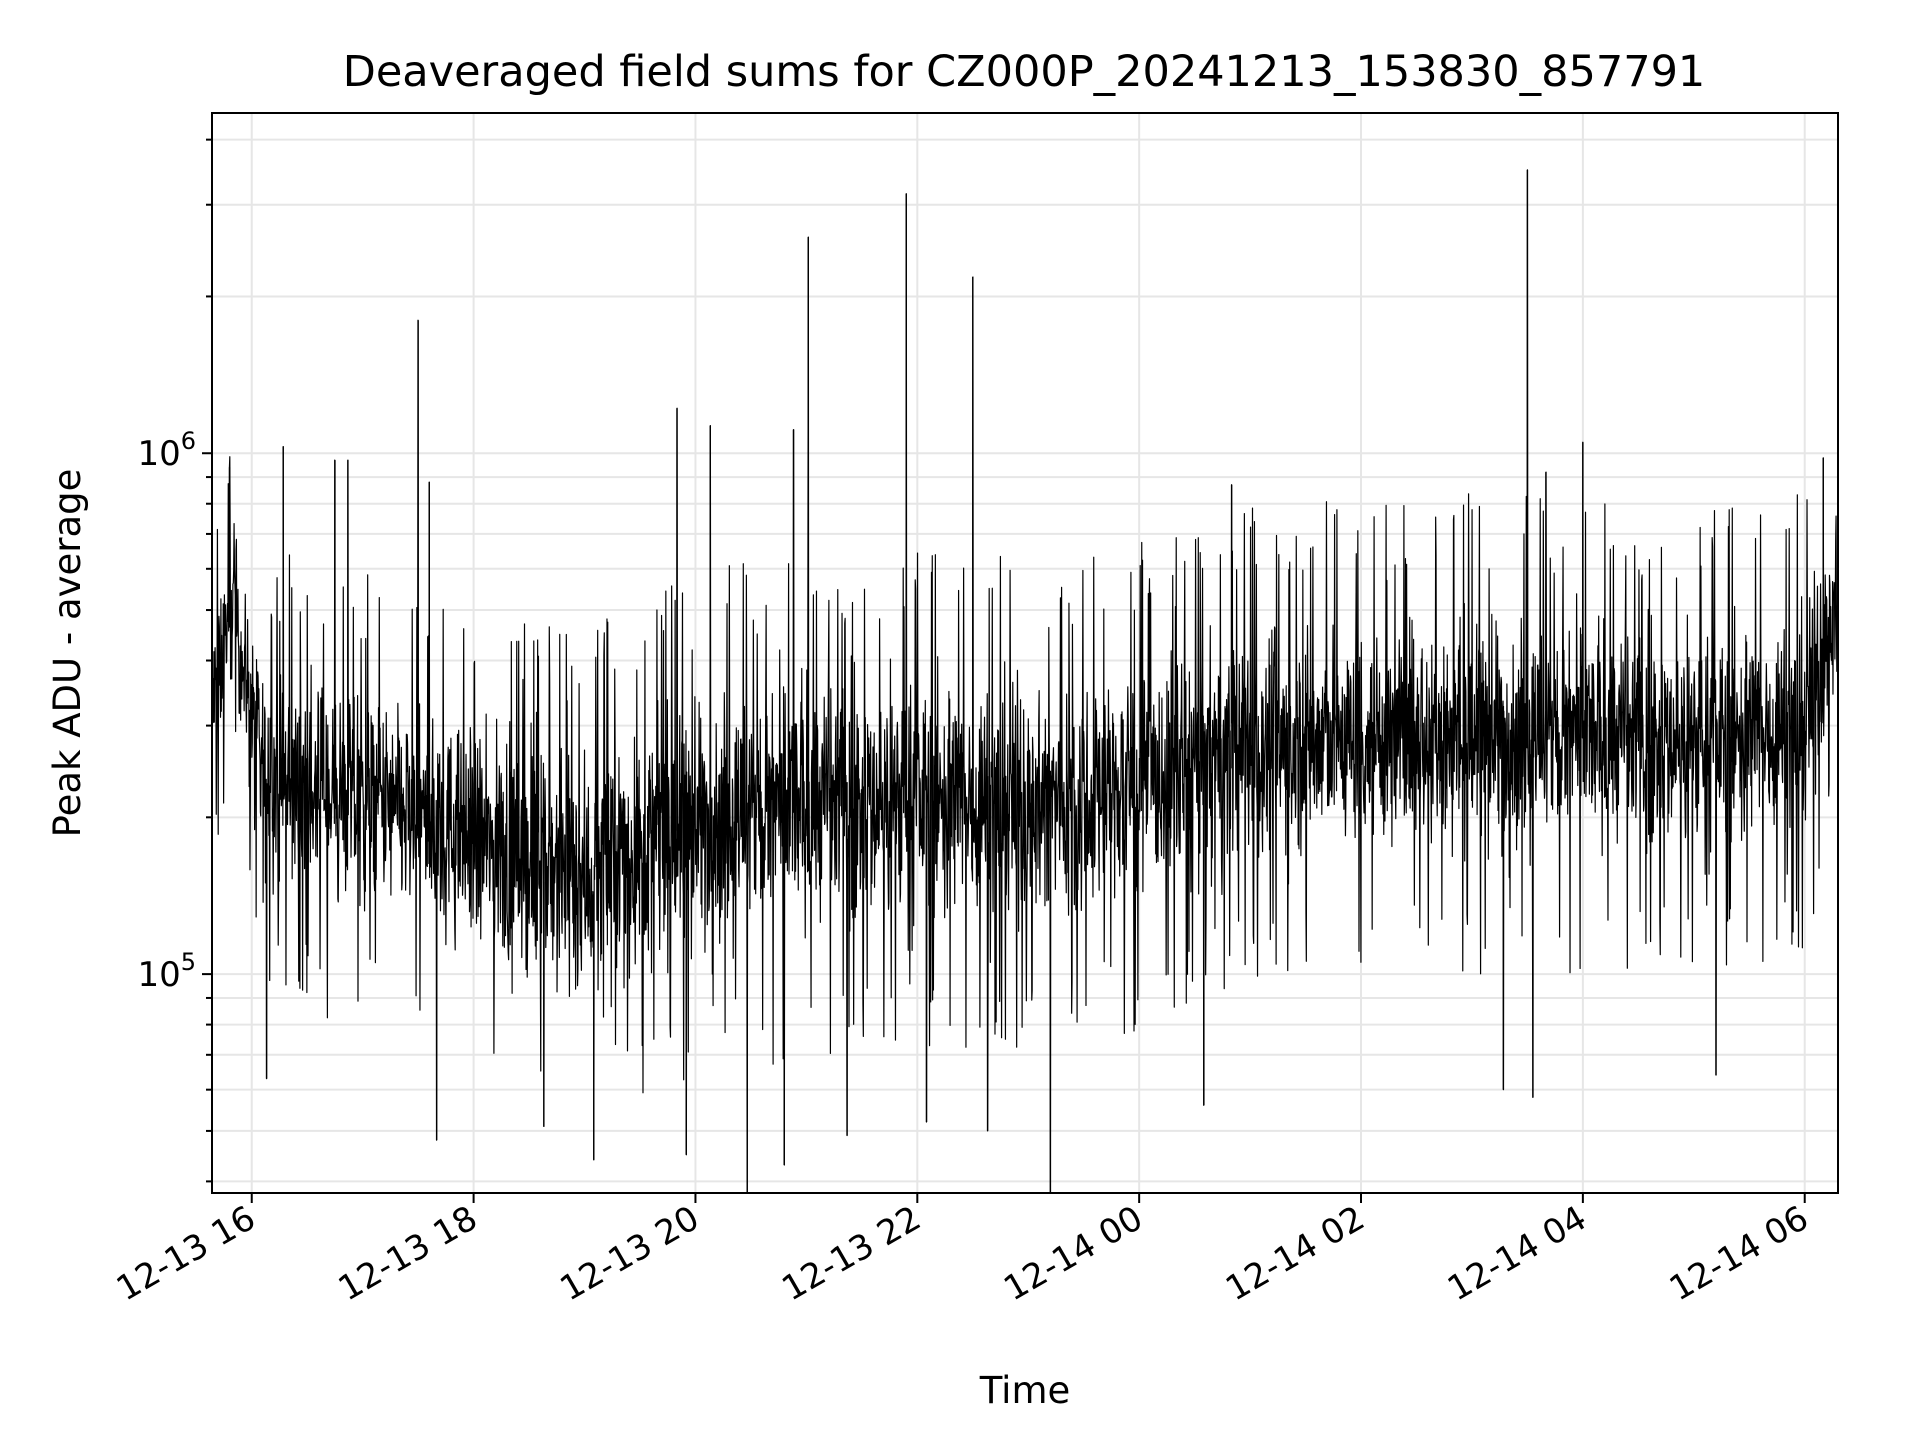 The image size is (1920, 1440). I want to click on y-axis: 10⁵ 10⁶, so click(174, 660).